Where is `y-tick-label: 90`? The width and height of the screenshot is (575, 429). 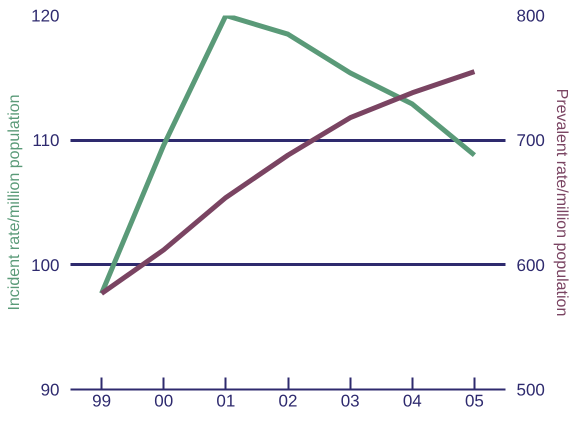
y-tick-label: 90 is located at coordinates (50, 390).